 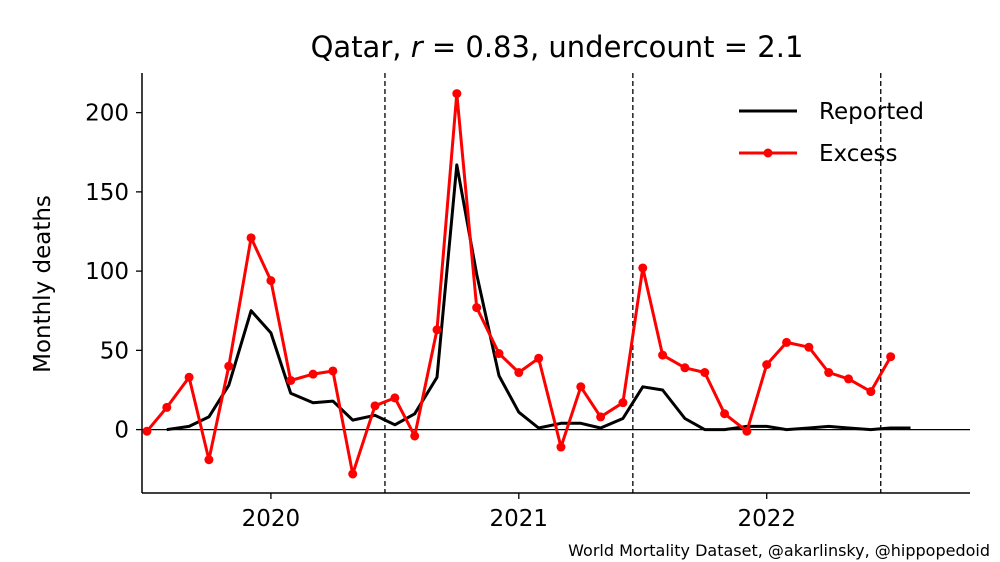 I want to click on legend: Reported Excess, so click(x=831, y=133).